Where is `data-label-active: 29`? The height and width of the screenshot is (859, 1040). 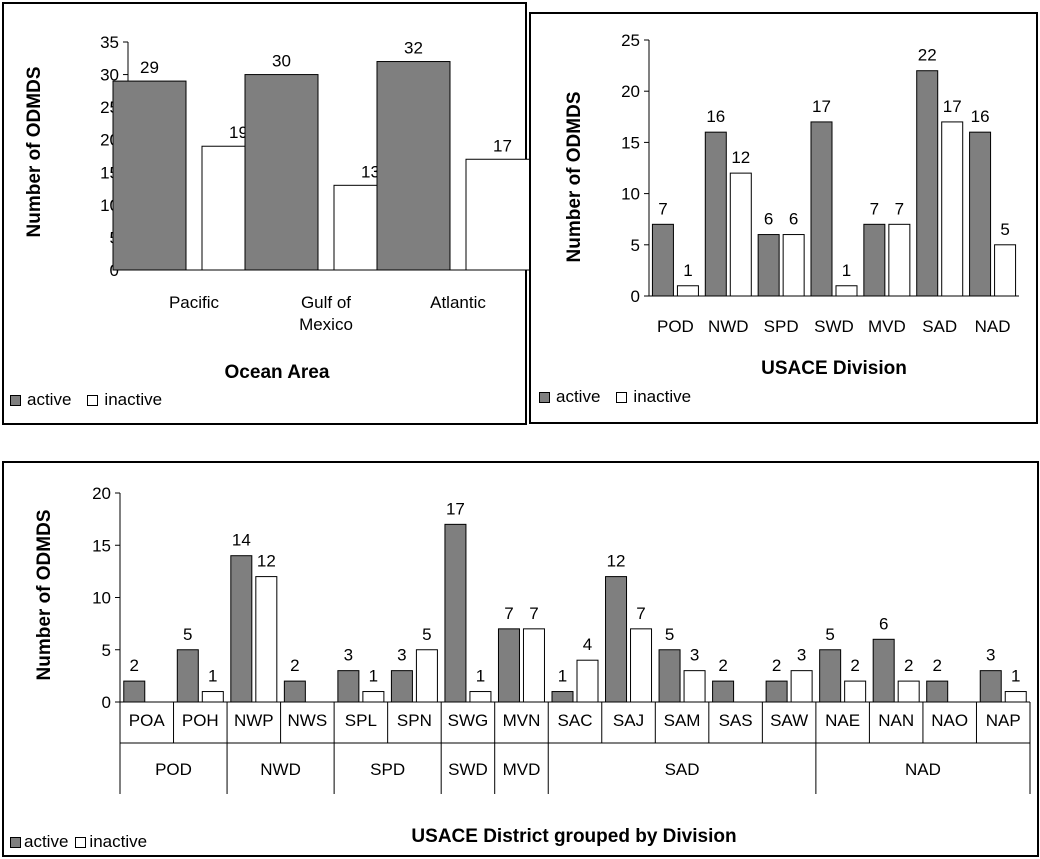
data-label-active: 29 is located at coordinates (149, 67).